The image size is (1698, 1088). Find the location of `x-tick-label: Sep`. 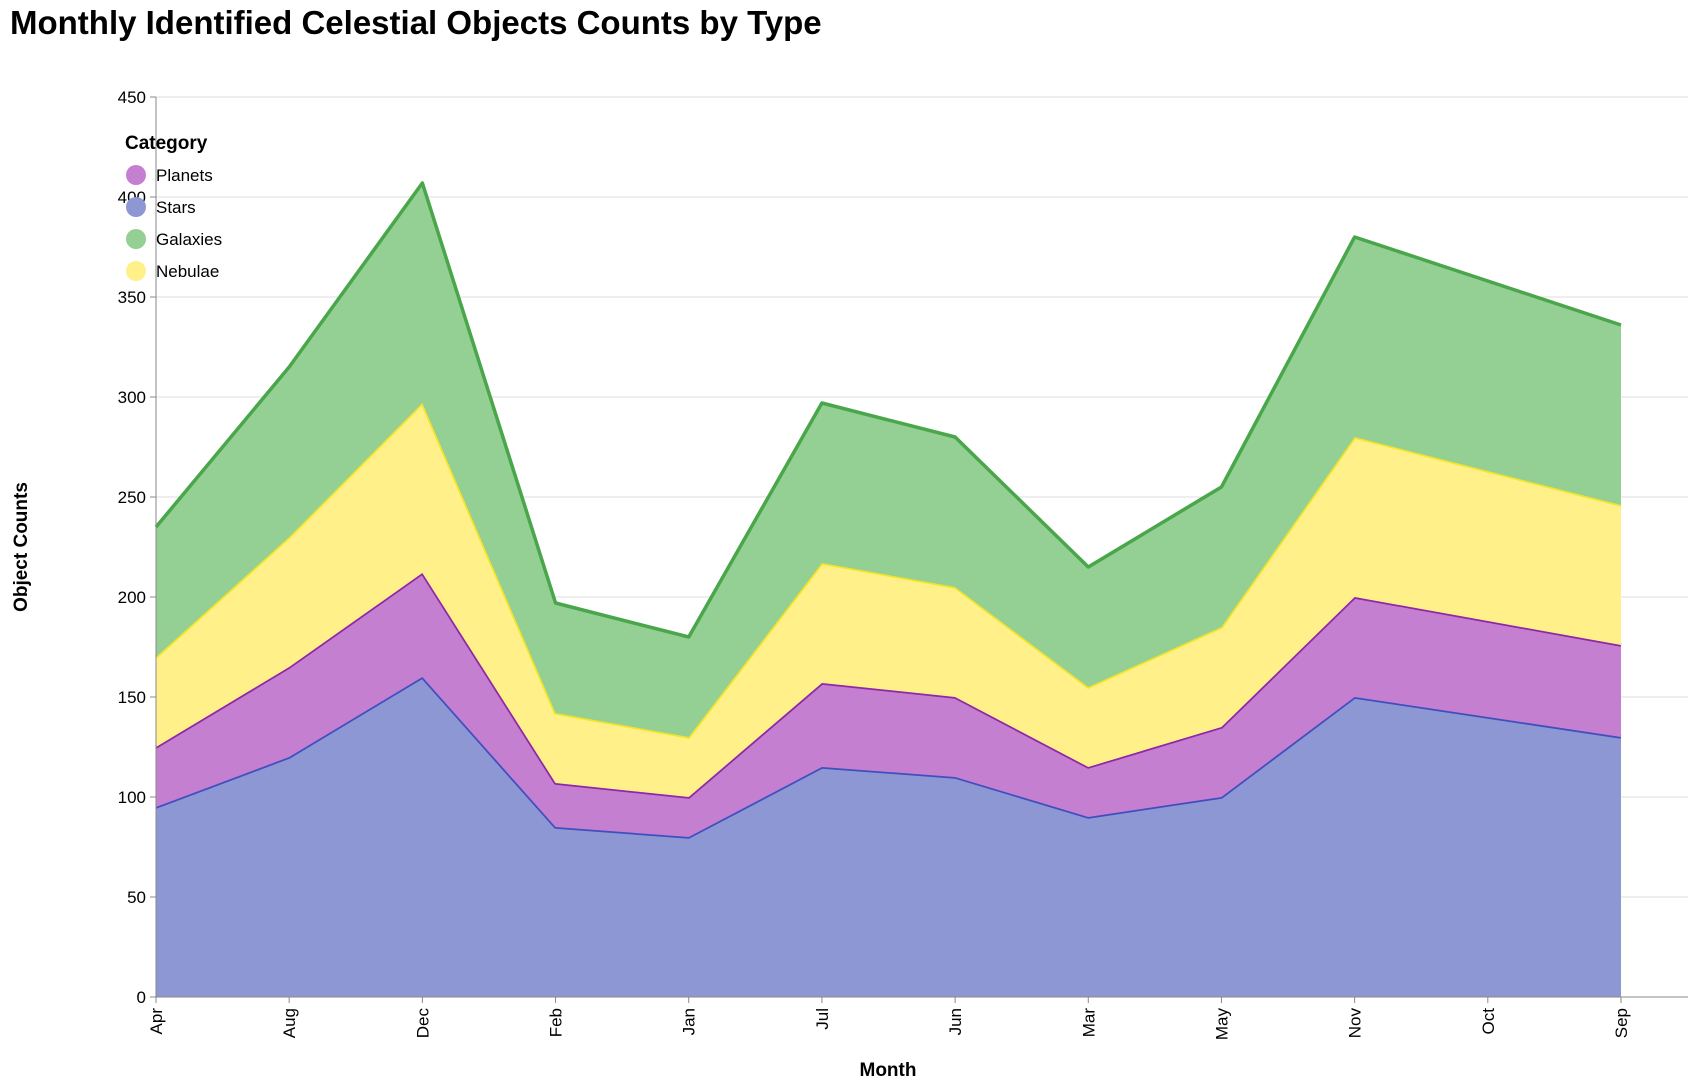

x-tick-label: Sep is located at coordinates (1621, 1023).